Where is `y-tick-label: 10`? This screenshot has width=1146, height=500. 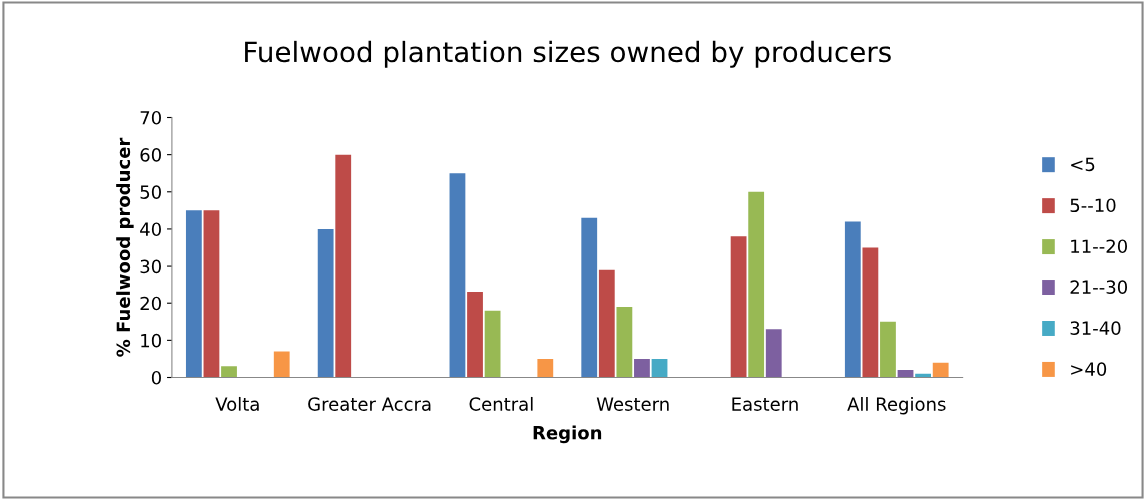
y-tick-label: 10 is located at coordinates (151, 340).